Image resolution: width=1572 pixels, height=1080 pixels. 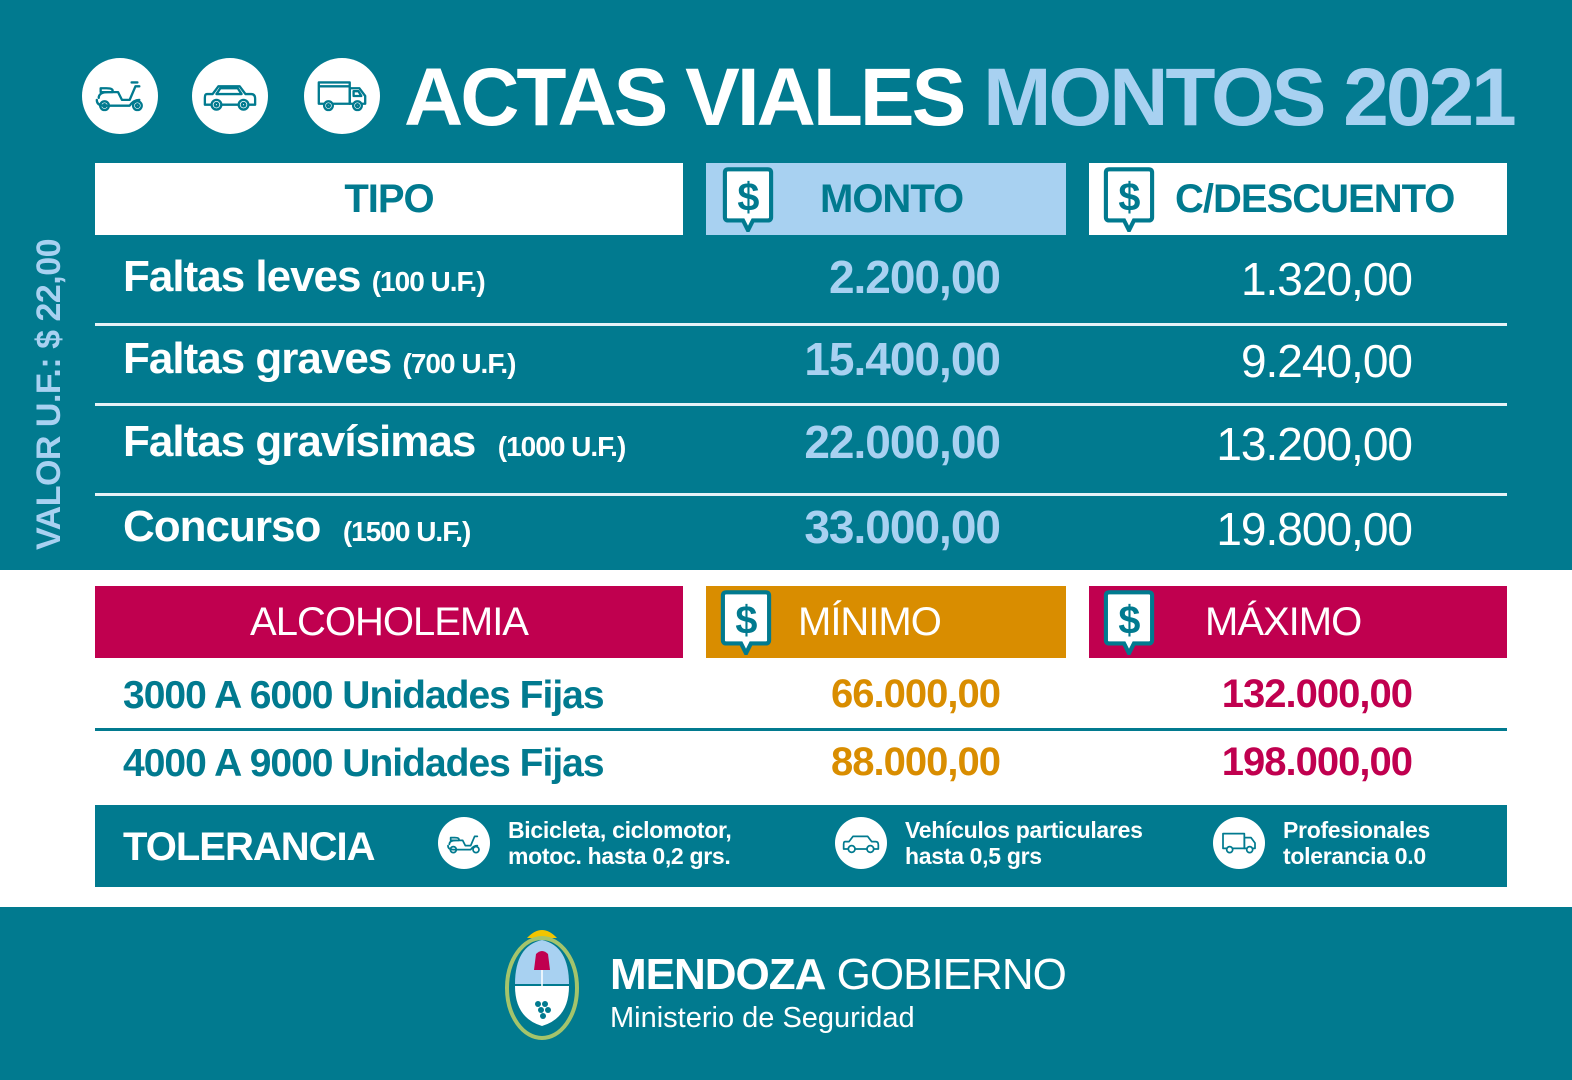 I want to click on tolerance-title: TOLERANCIA, so click(x=249, y=847).